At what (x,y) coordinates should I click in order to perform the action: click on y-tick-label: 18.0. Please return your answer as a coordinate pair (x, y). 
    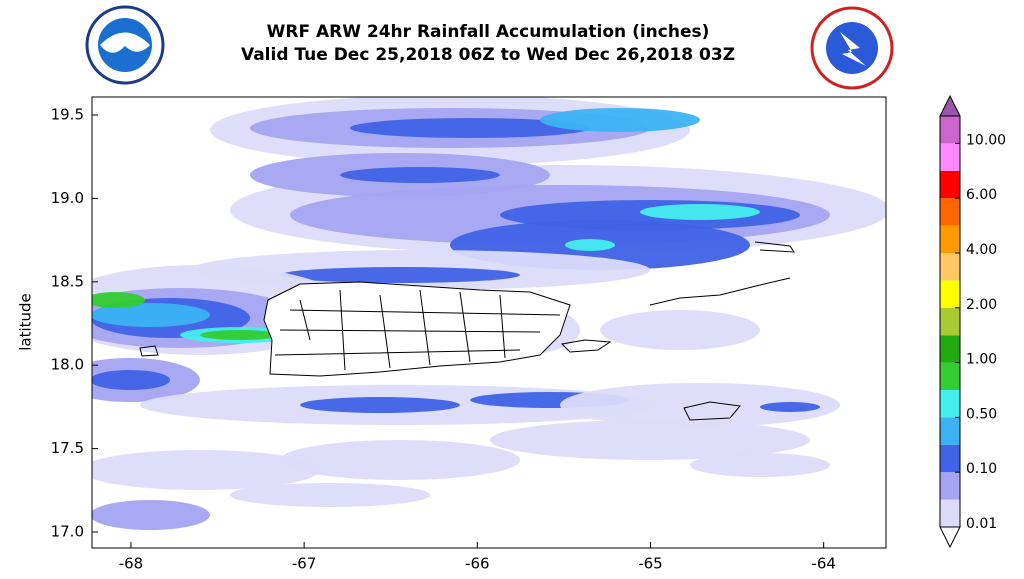
    Looking at the image, I should click on (67, 365).